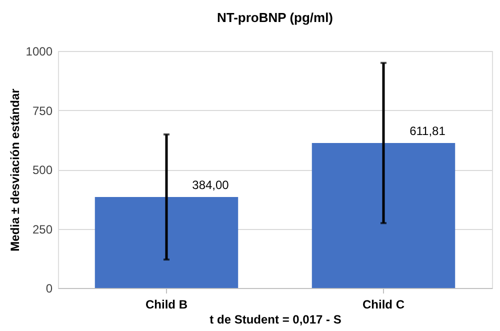 The image size is (500, 331). What do you see at coordinates (15, 170) in the screenshot?
I see `y-axis-title: Media ± desviación estándar` at bounding box center [15, 170].